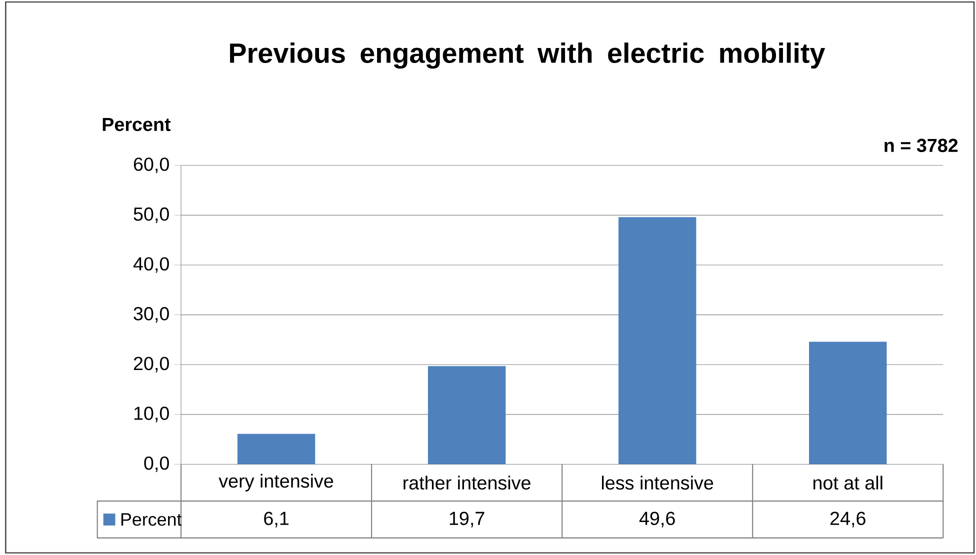  Describe the element at coordinates (151, 414) in the screenshot. I see `y-tick-label: 10,0` at that location.